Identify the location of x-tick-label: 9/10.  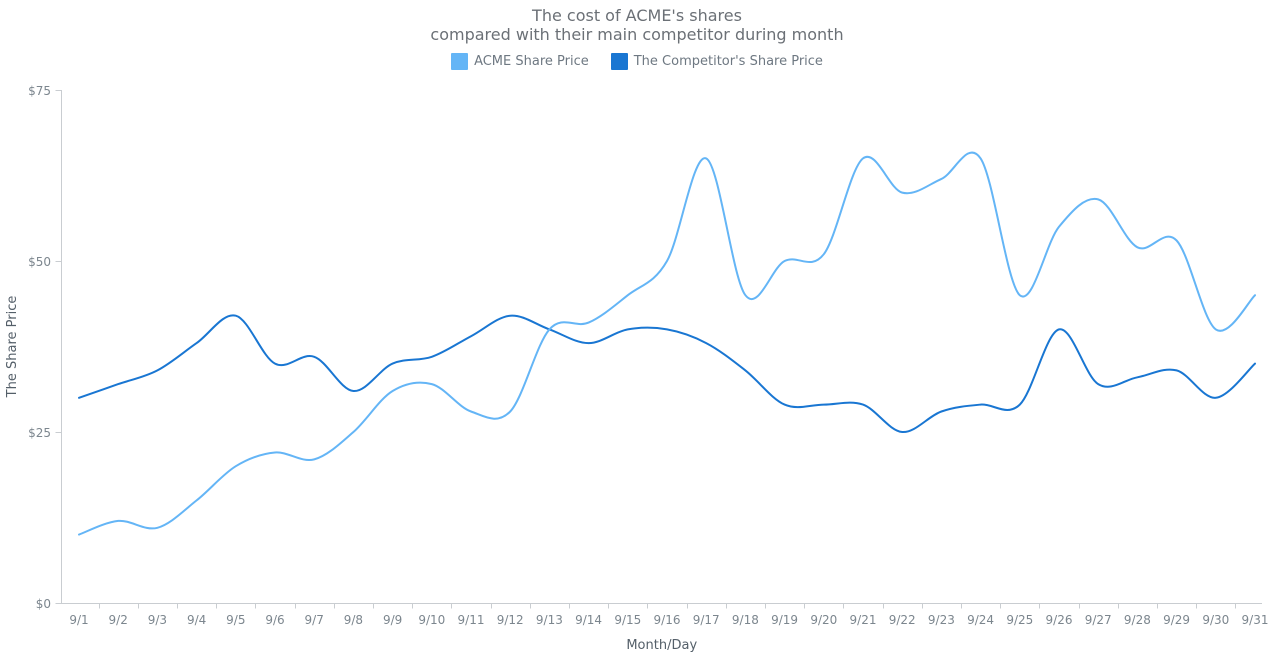
(431, 620).